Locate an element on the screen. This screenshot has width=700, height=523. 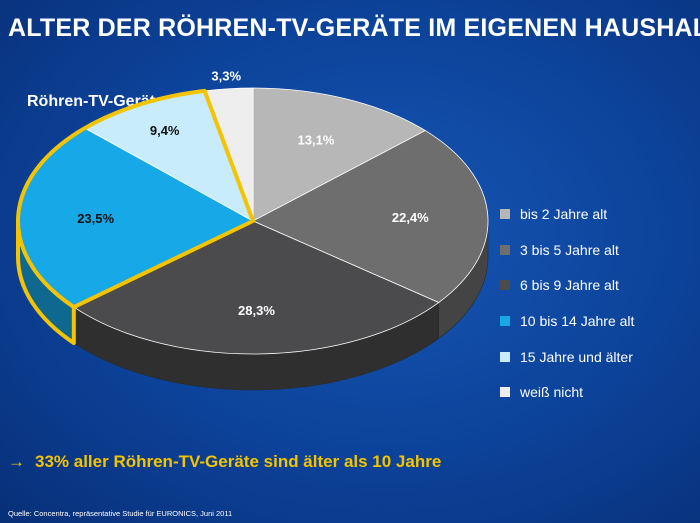
highlight-outline is located at coordinates (135, 199).